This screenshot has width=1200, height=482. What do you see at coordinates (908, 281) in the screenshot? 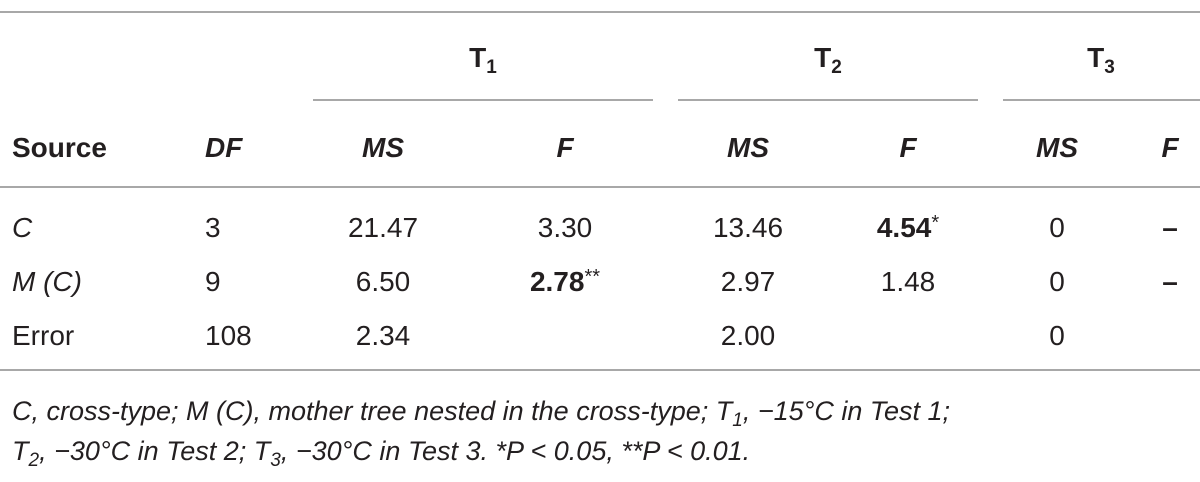
I see `table-cell: 1.48` at bounding box center [908, 281].